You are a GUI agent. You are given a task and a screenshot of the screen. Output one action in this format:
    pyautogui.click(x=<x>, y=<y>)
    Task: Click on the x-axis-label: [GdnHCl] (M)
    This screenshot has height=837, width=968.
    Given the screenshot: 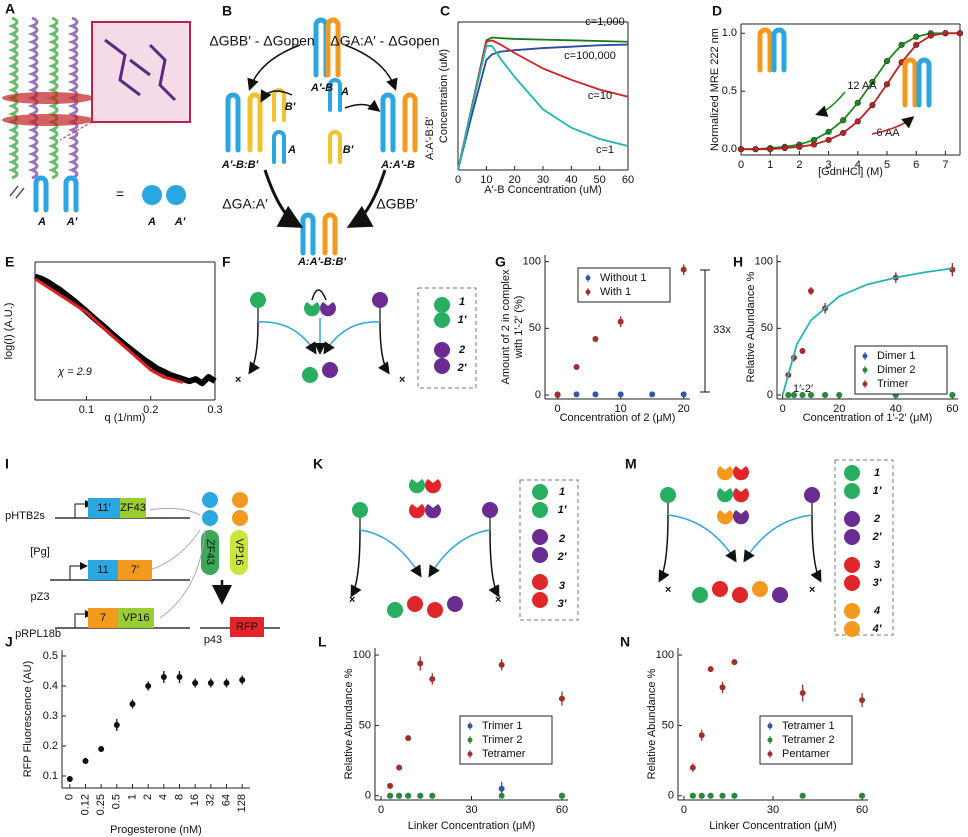 What is the action you would take?
    pyautogui.click(x=850, y=172)
    